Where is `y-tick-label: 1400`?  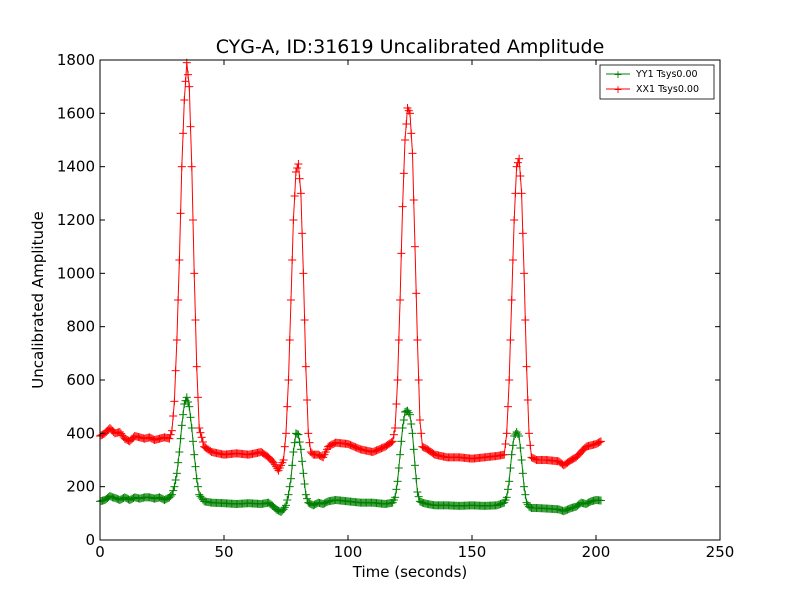
y-tick-label: 1400 is located at coordinates (76, 167).